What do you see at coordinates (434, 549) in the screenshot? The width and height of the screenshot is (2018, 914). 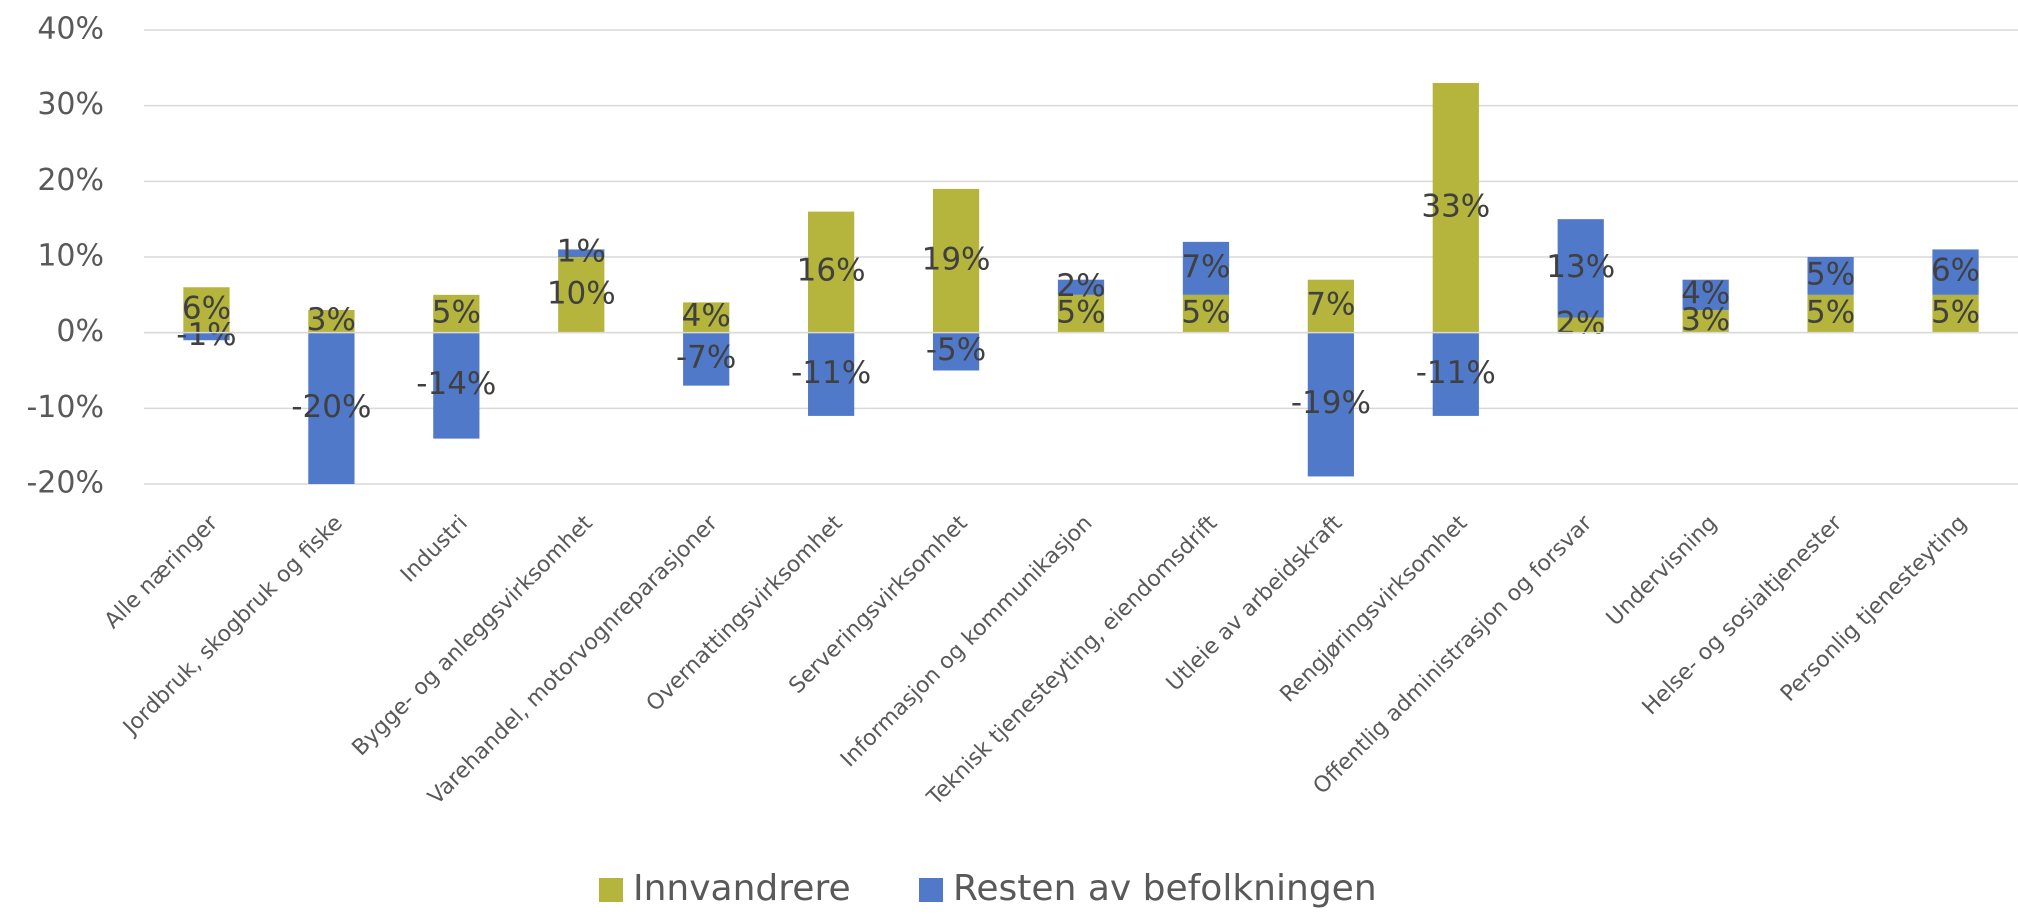 I see `x-tick-label: Industri` at bounding box center [434, 549].